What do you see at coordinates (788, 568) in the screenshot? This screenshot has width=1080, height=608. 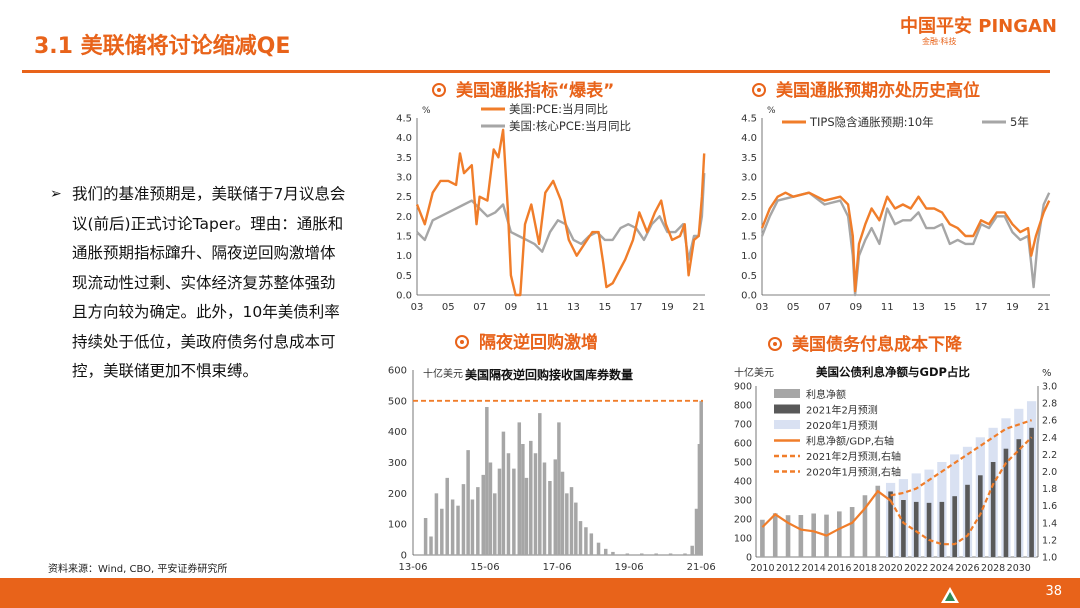 I see `x-tick-label: 2012` at bounding box center [788, 568].